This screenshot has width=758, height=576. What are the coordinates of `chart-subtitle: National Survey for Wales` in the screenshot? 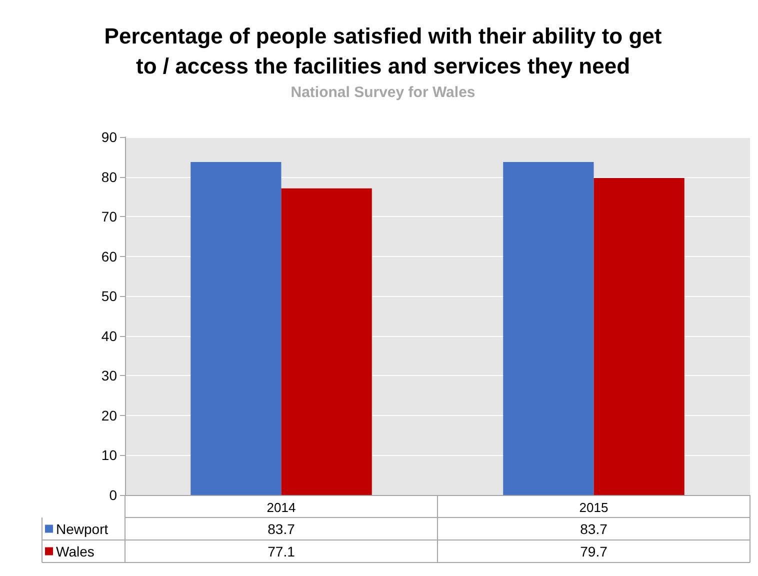 It's located at (383, 92).